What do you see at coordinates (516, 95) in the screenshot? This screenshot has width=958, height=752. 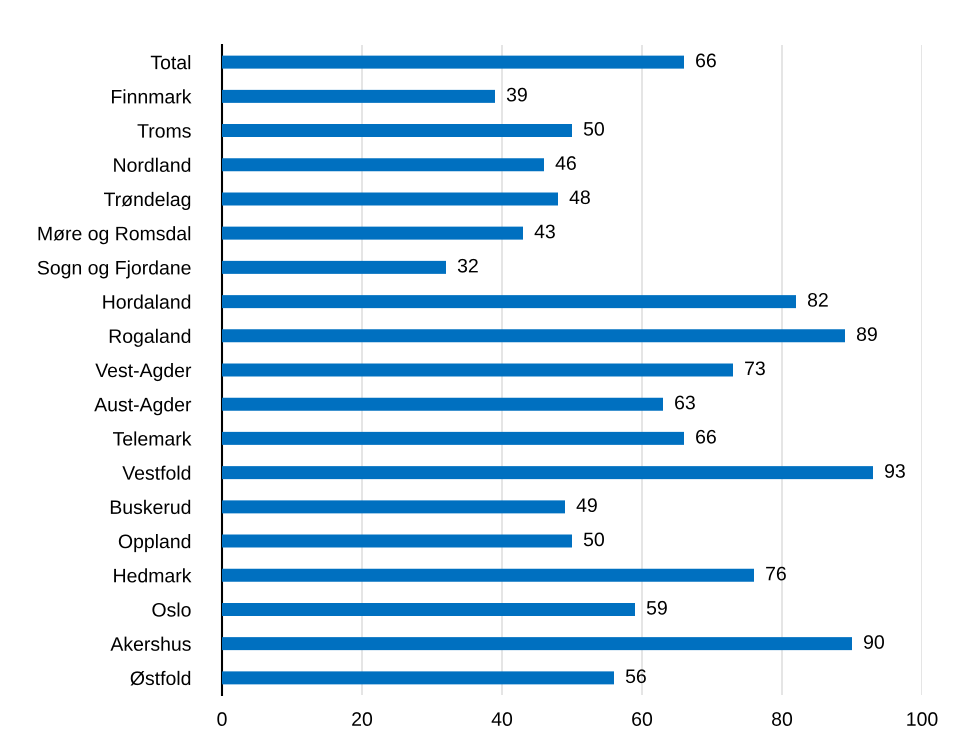 I see `data-label: 39` at bounding box center [516, 95].